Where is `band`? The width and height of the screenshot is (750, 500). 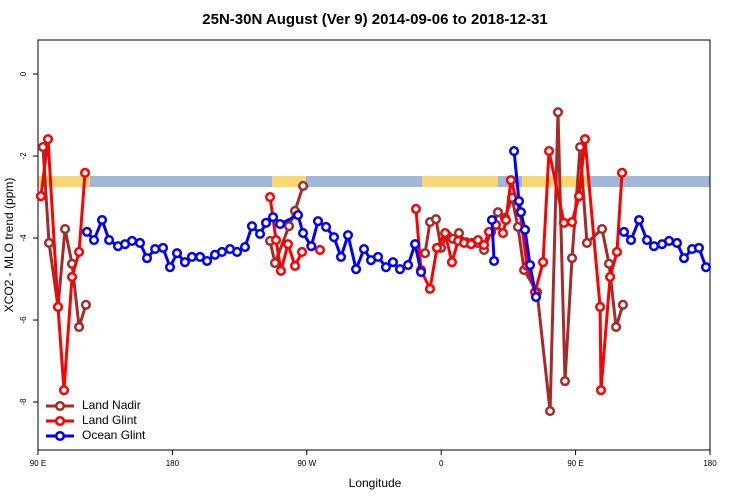
band is located at coordinates (374, 181).